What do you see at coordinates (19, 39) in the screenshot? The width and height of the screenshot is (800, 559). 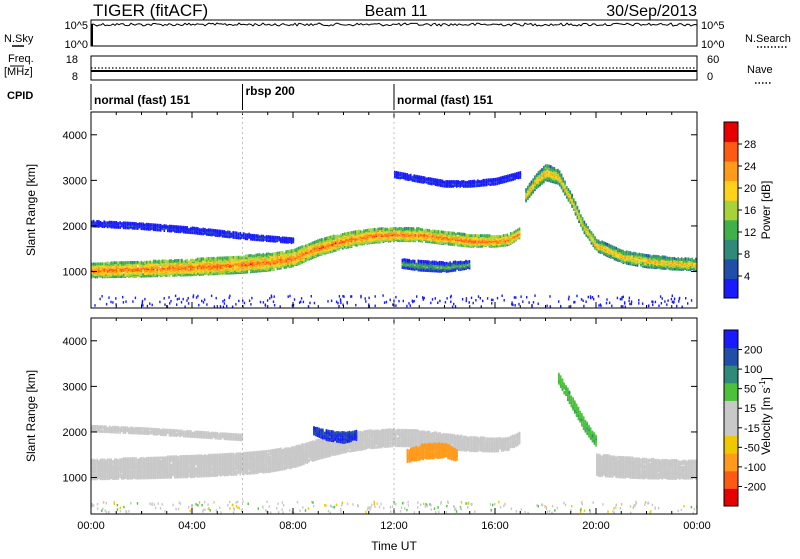 I see `sky-left-label: N.Sky` at bounding box center [19, 39].